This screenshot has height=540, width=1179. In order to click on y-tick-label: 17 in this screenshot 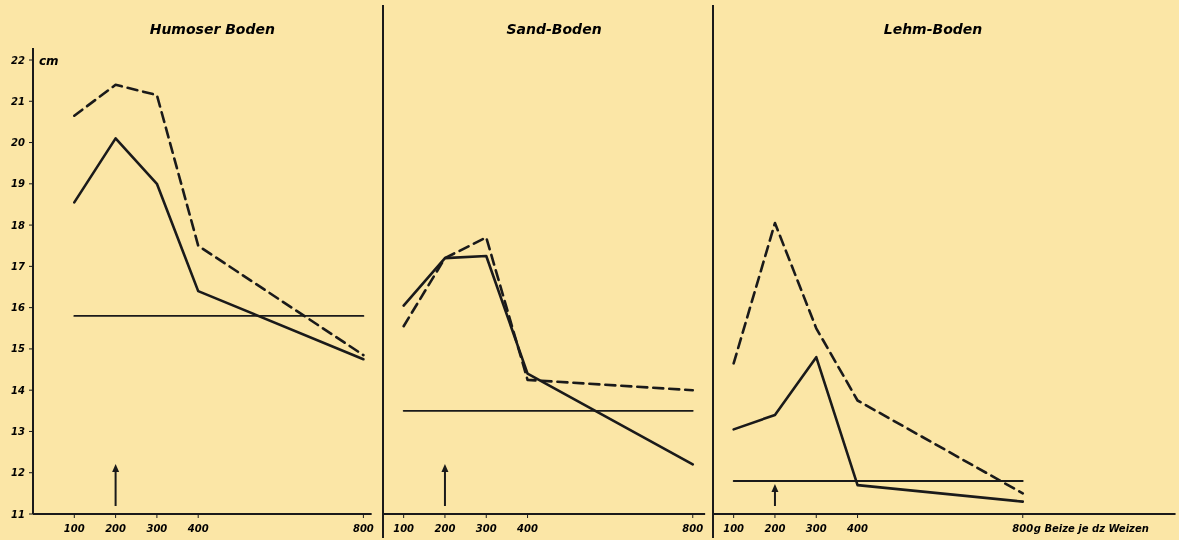, I will do `click(18, 266)`.